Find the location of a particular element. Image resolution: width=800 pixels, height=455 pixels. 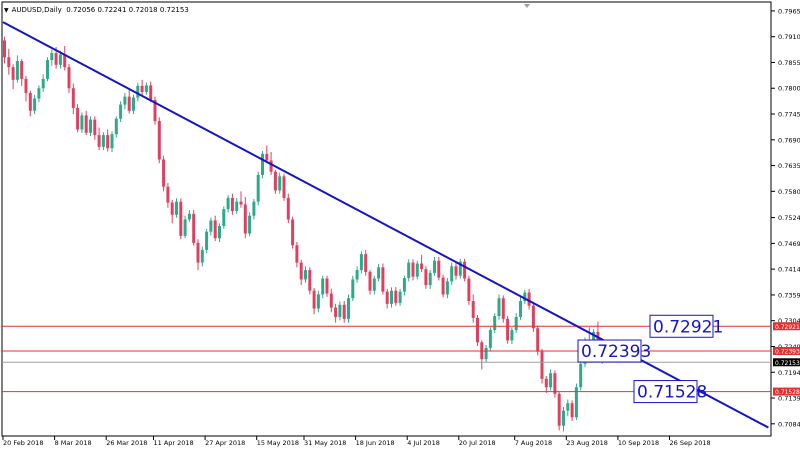

level-callout-label: 0.72921 is located at coordinates (688, 327).